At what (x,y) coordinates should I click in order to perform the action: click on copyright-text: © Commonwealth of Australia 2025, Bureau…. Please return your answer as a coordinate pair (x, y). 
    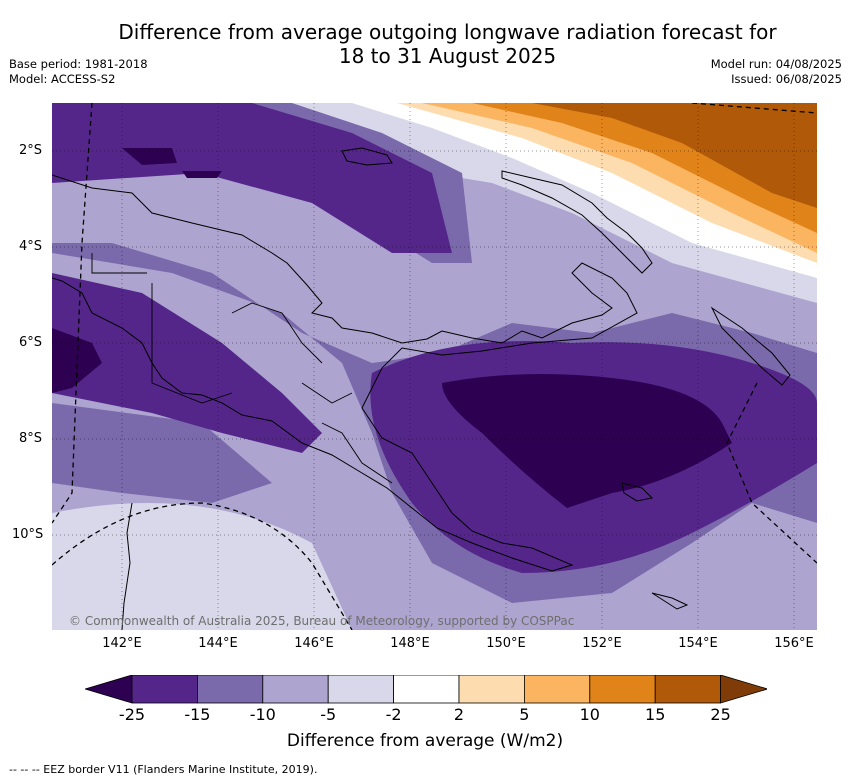
    Looking at the image, I should click on (322, 621).